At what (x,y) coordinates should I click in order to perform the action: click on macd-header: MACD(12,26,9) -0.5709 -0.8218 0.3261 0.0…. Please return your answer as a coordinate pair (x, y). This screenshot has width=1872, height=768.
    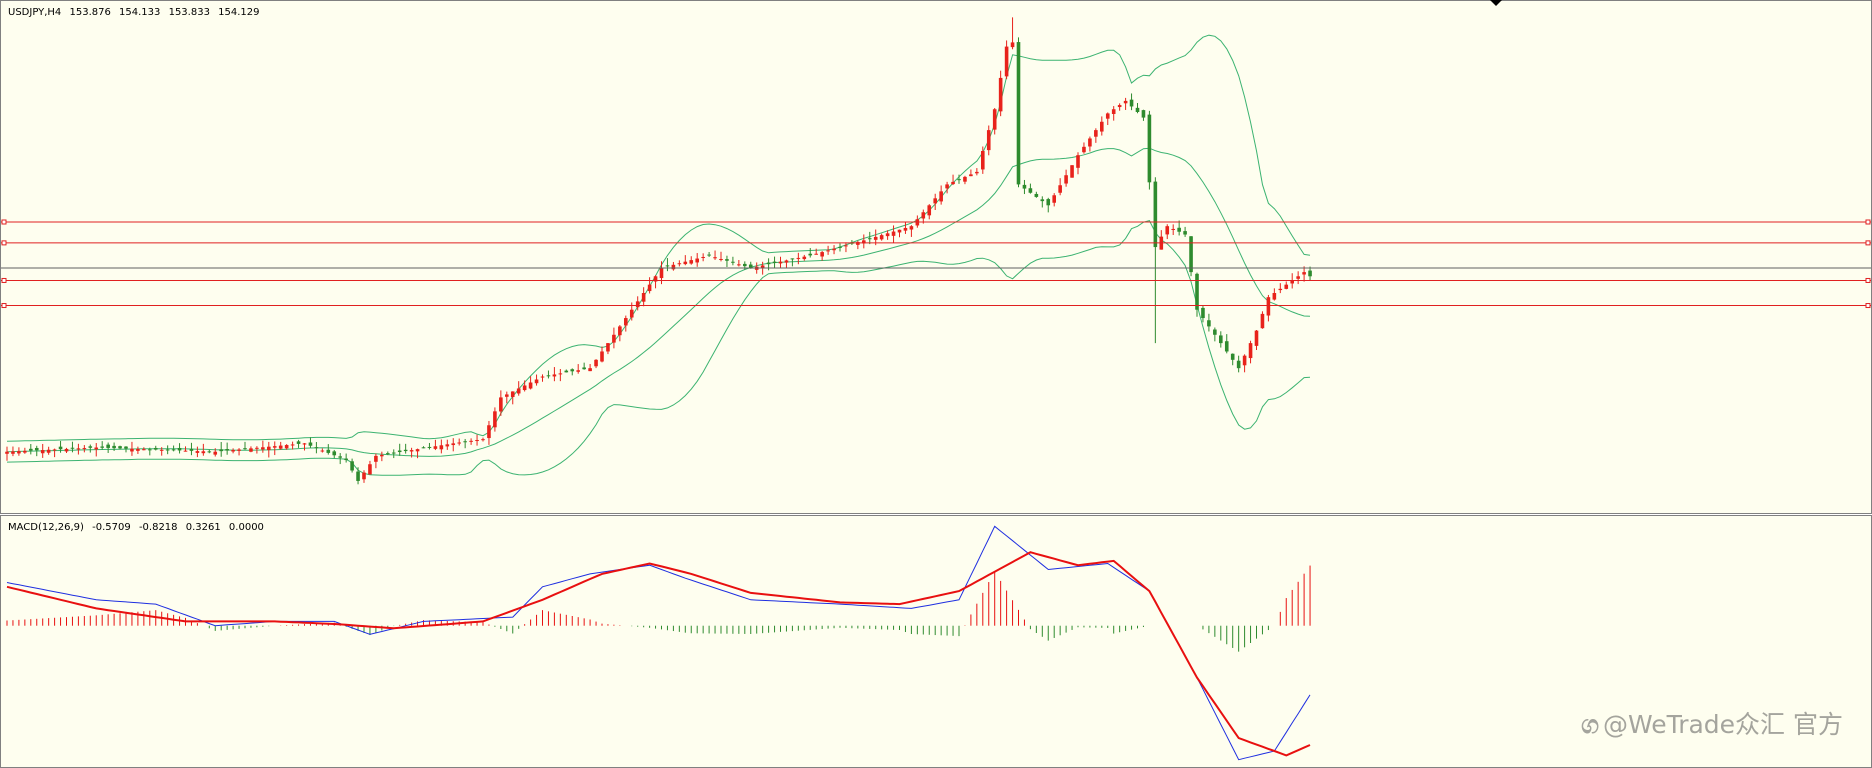
    Looking at the image, I should click on (138, 527).